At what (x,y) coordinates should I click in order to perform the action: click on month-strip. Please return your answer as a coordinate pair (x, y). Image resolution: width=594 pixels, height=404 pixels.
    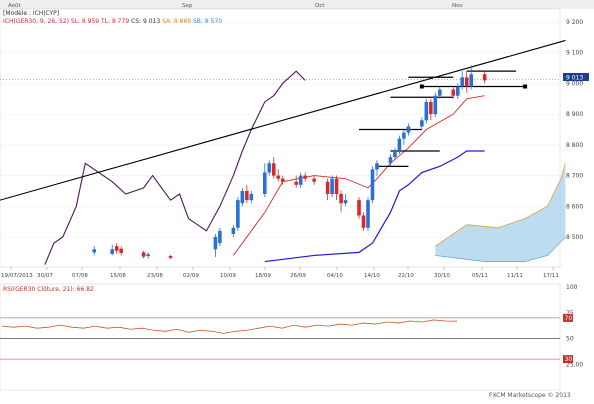
    Looking at the image, I should click on (297, 4).